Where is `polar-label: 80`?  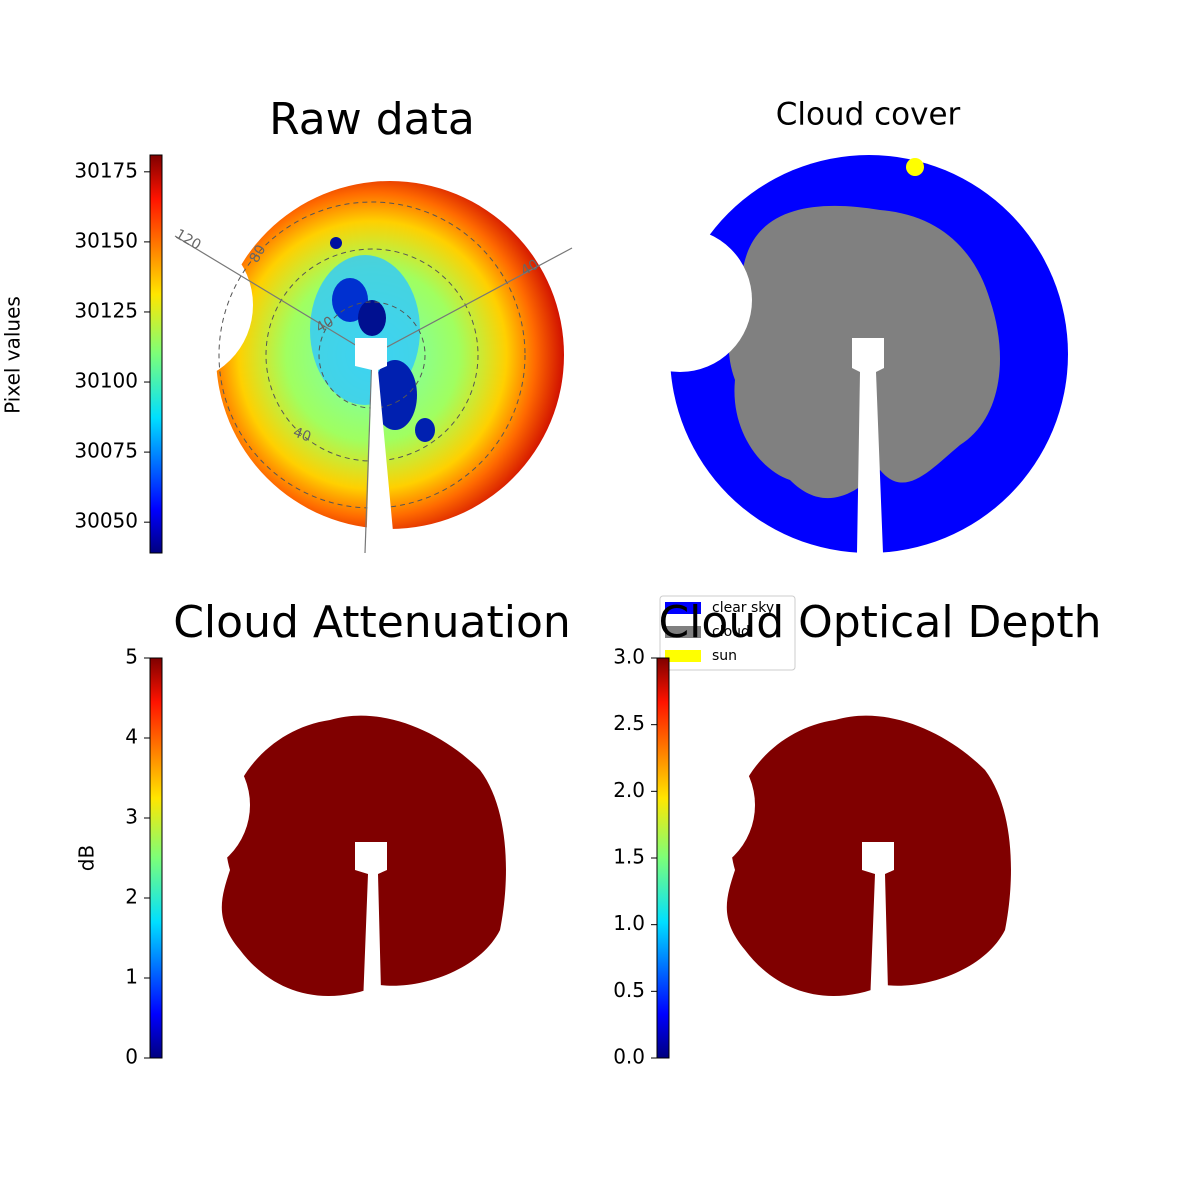 polar-label: 80 is located at coordinates (258, 253).